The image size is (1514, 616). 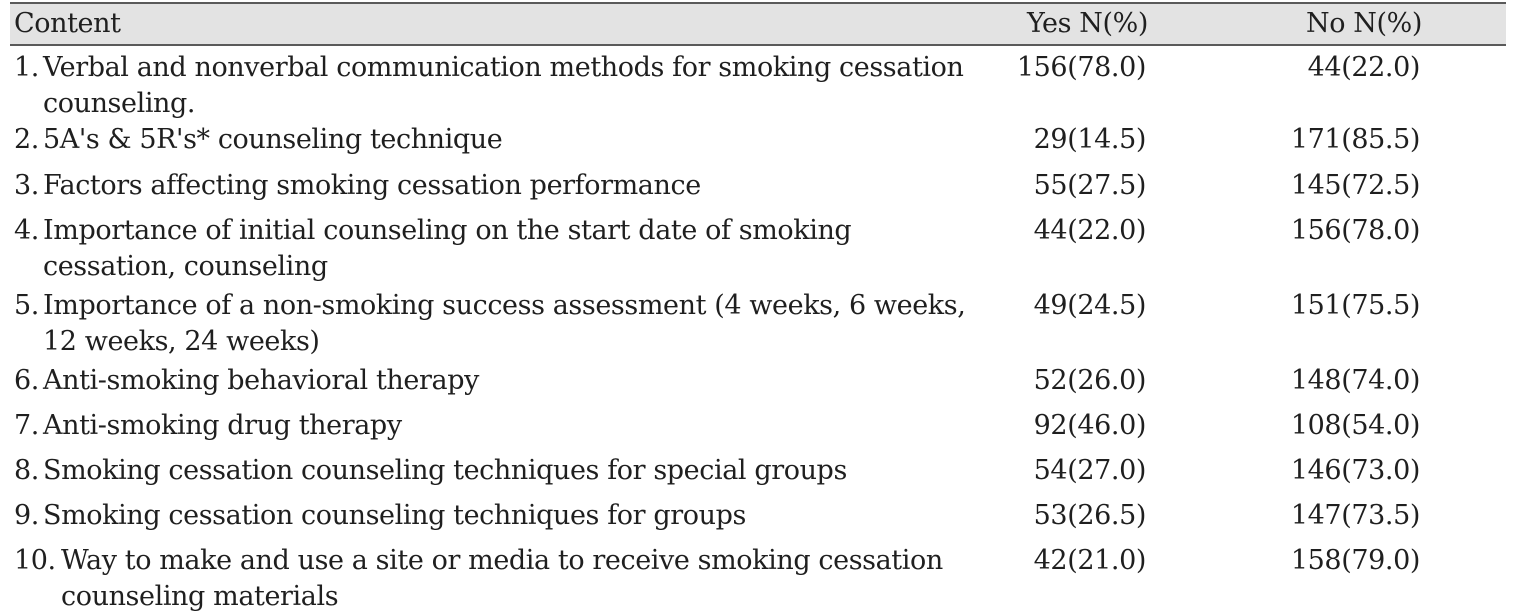 I want to click on row-number: 6., so click(x=26, y=380).